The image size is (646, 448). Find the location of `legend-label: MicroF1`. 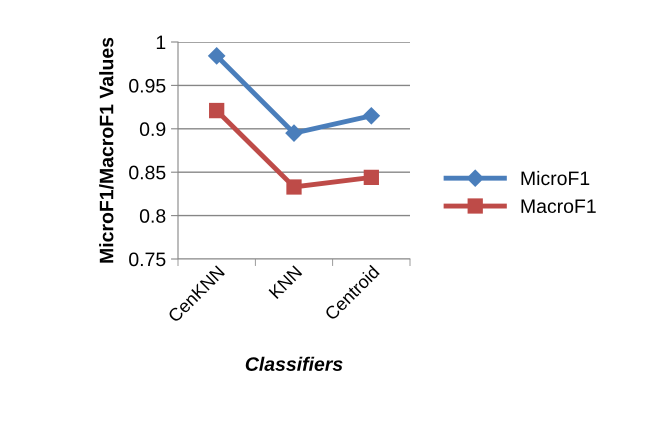

legend-label: MicroF1 is located at coordinates (556, 178).